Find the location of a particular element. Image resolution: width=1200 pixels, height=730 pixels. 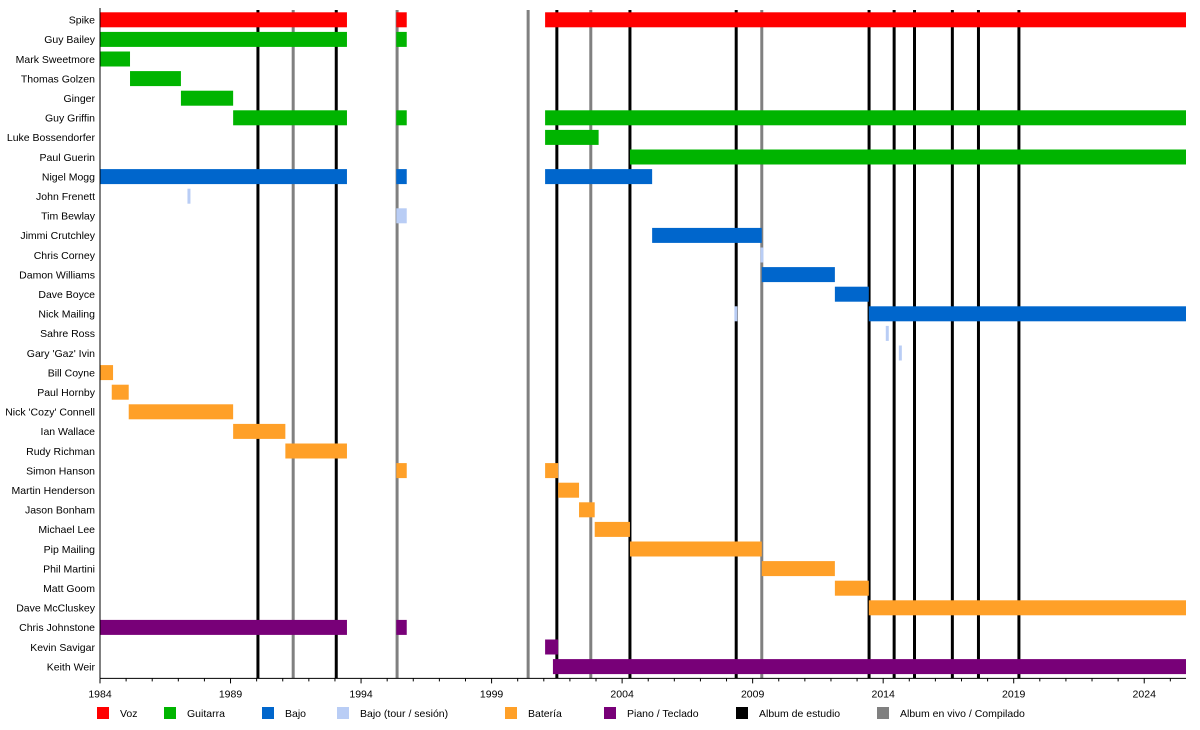

member-name: Sahre Ross is located at coordinates (67, 334).